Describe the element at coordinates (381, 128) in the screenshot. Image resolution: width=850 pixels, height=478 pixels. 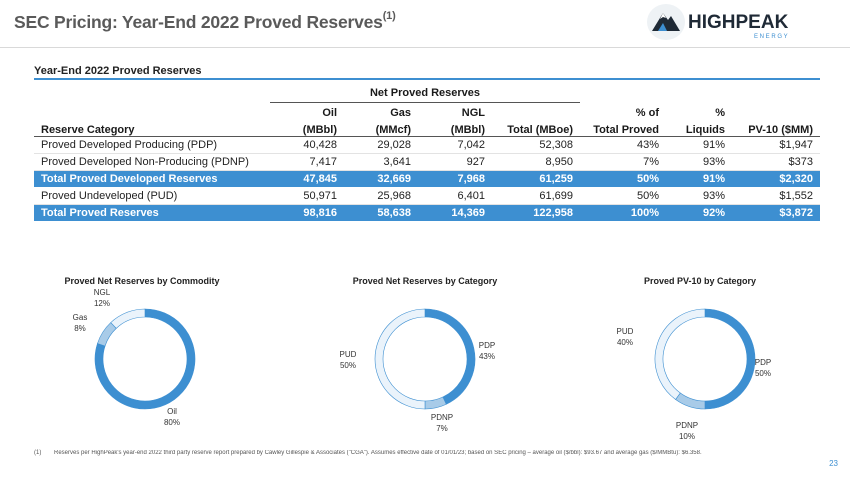
I see `column-header: (MMcf)` at that location.